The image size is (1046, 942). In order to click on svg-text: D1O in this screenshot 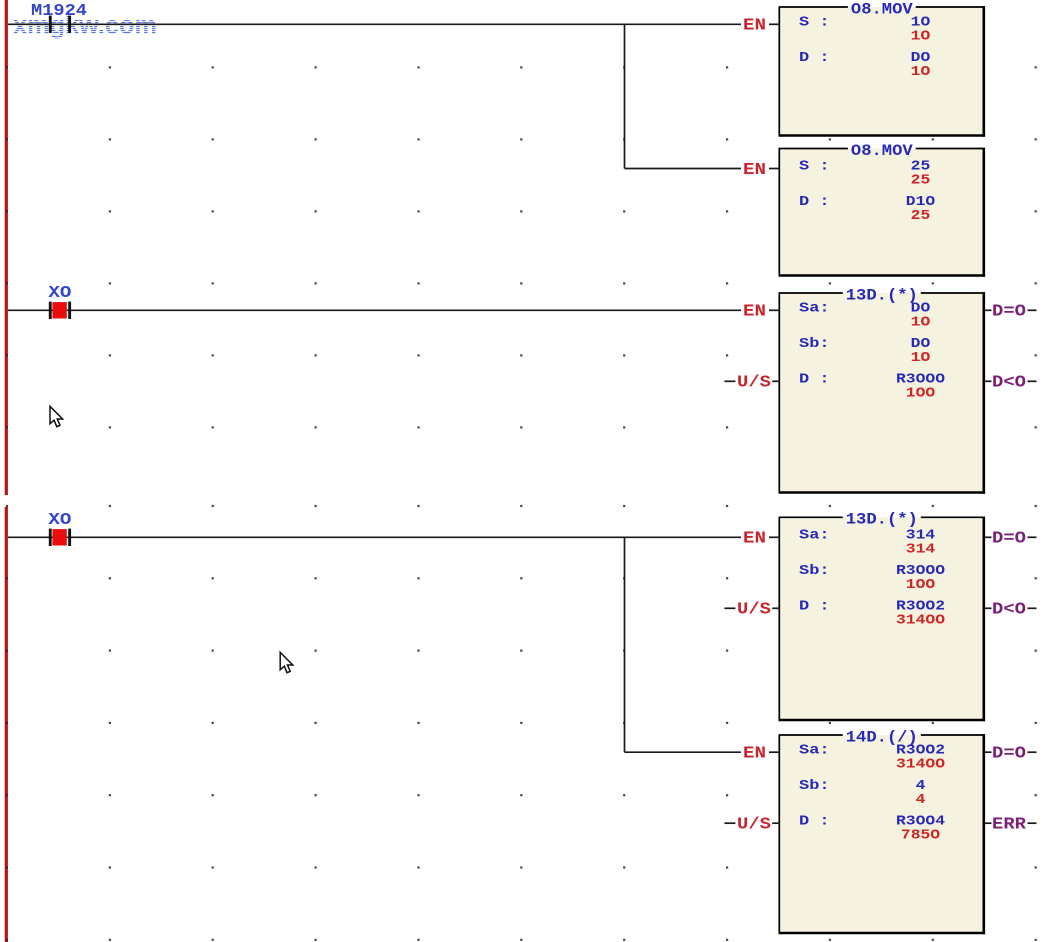, I will do `click(920, 202)`.